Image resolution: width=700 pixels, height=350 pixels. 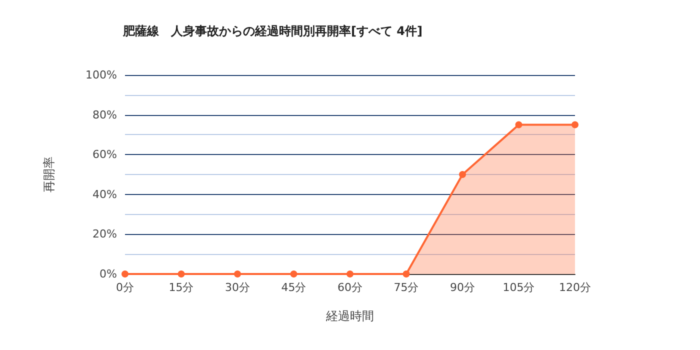 What do you see at coordinates (104, 234) in the screenshot?
I see `y-tick-label: 20%` at bounding box center [104, 234].